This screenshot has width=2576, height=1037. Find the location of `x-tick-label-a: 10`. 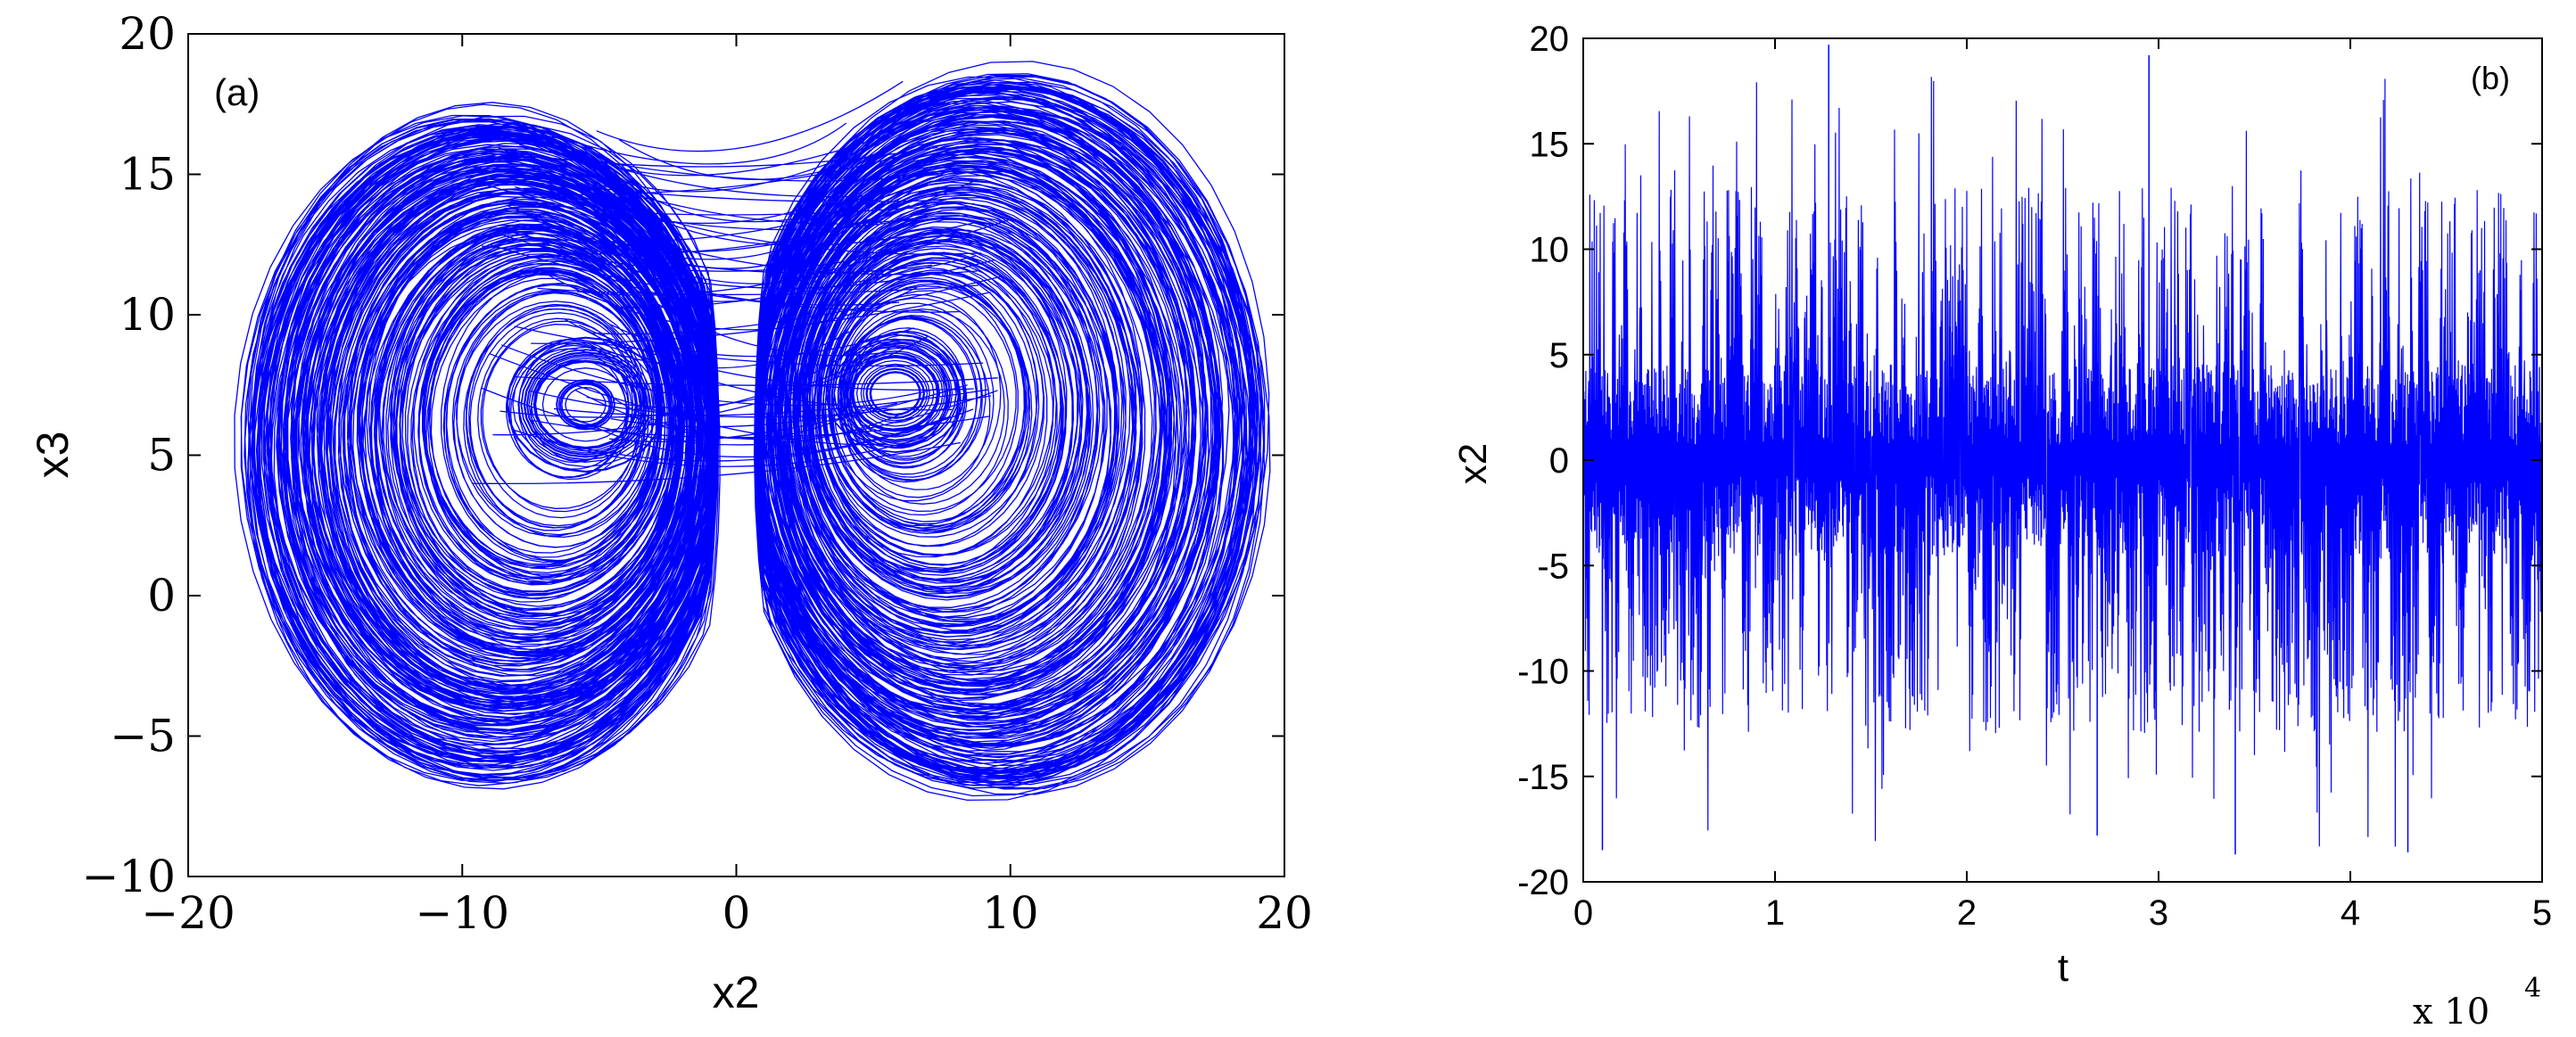

x-tick-label-a: 10 is located at coordinates (1011, 913).